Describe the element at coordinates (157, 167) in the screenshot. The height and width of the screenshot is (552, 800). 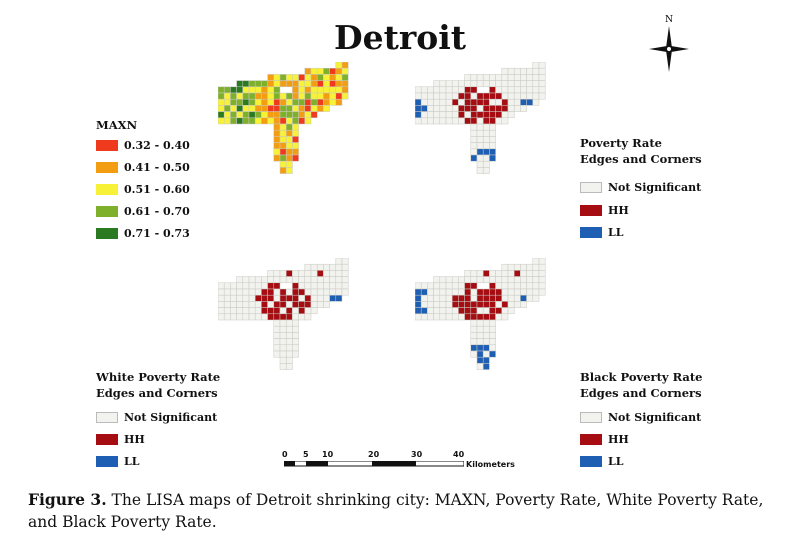
I see `legend-label: 0.41 - 0.50` at that location.